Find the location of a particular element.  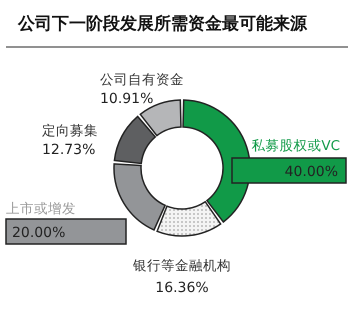

title: 公司下一阶段发展所需资金最可能来源 is located at coordinates (162, 24).